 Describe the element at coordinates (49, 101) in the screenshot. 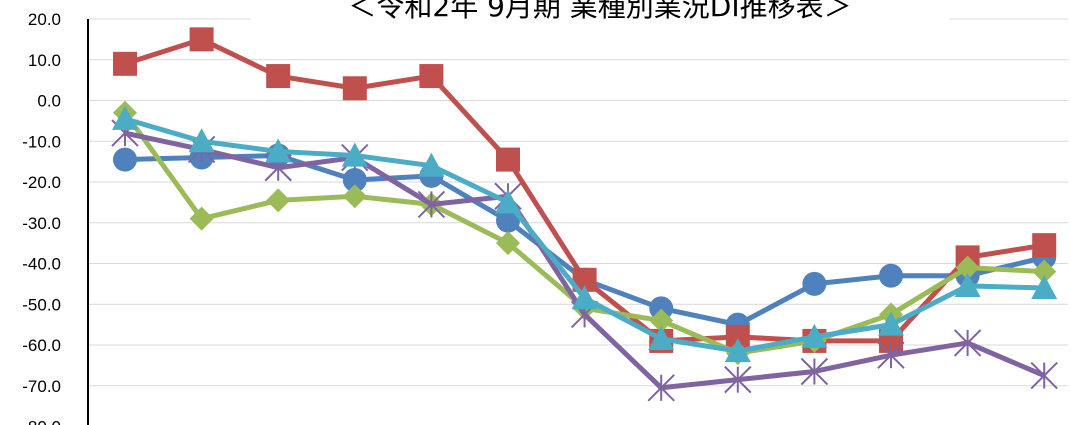

I see `y-tick-label: 0.0` at that location.